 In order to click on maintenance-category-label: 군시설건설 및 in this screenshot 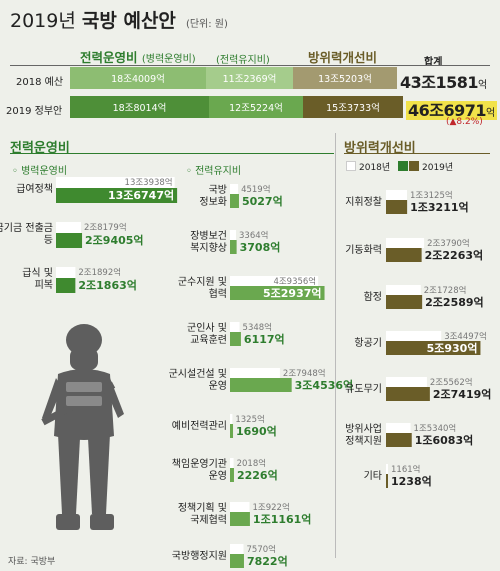, I will do `click(198, 374)`.